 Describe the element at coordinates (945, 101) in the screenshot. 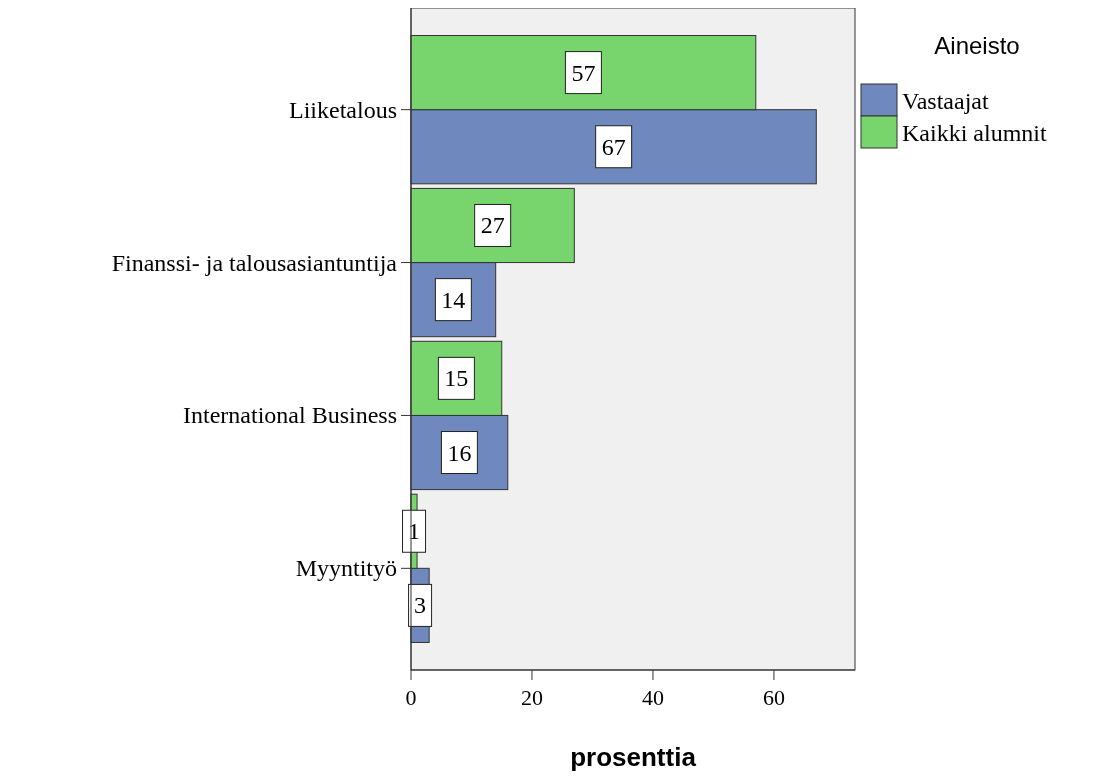

I see `legend-label: Vastaajat` at that location.